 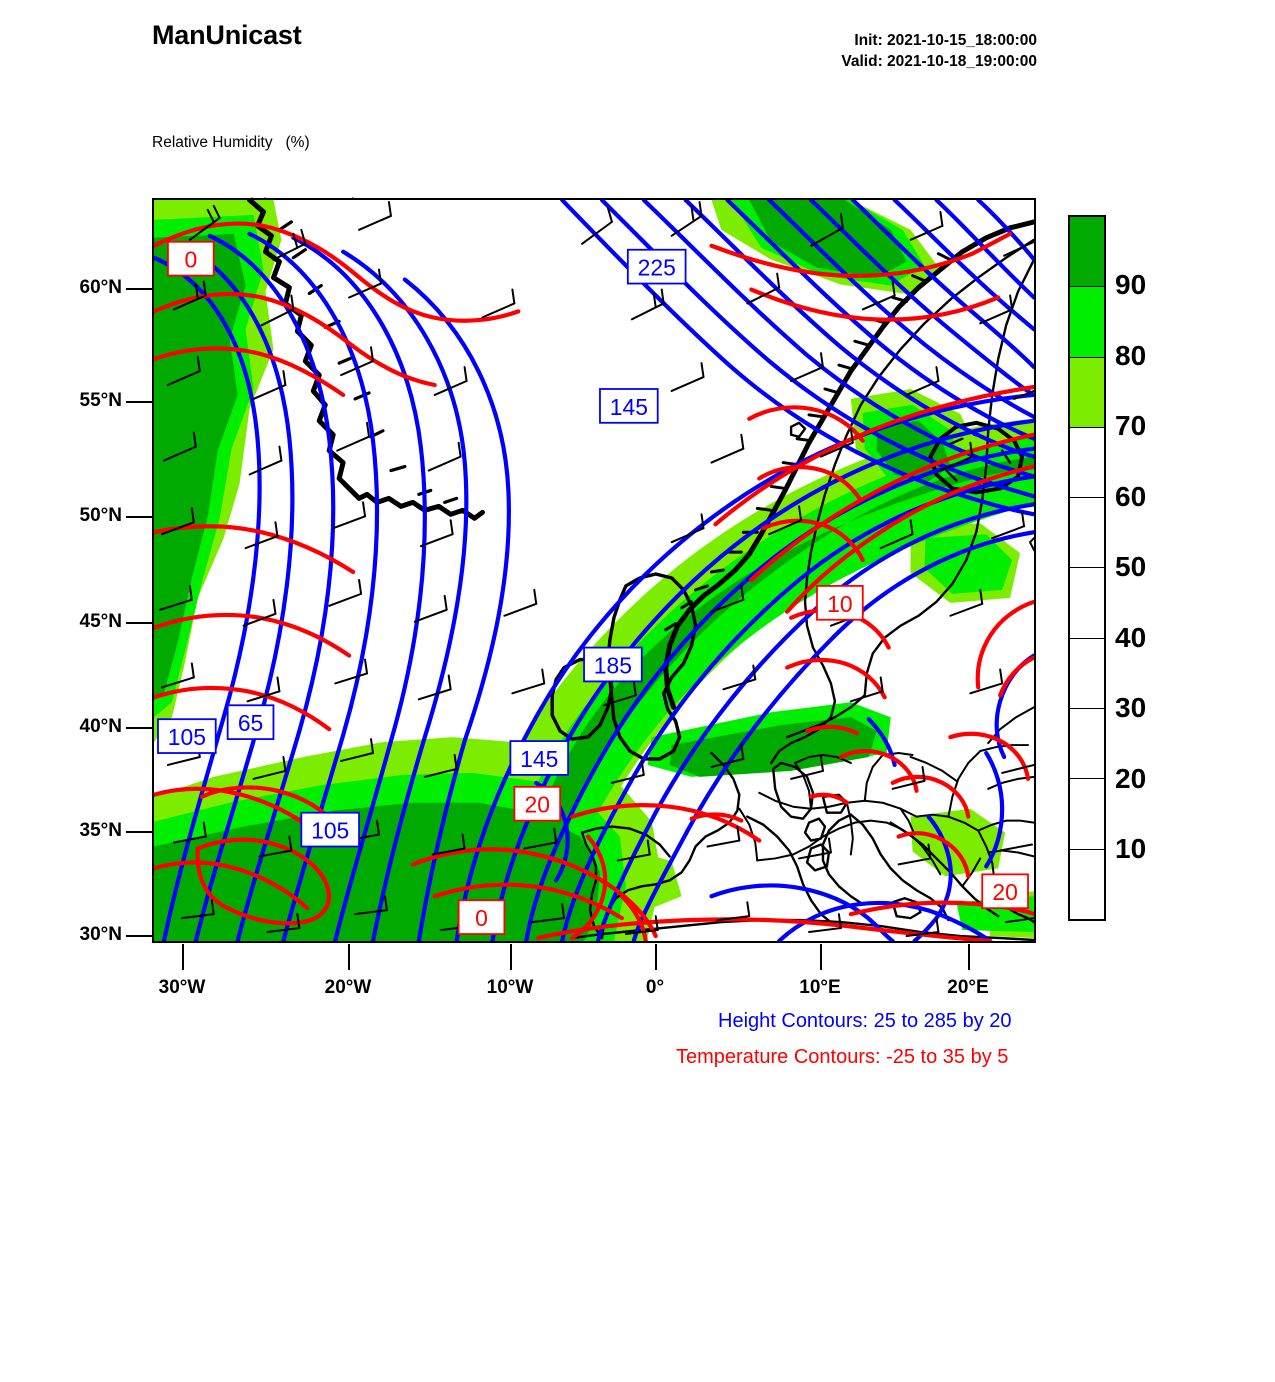 I want to click on valid-time: Valid: 2021-10-18_19:00:00, so click(x=939, y=62).